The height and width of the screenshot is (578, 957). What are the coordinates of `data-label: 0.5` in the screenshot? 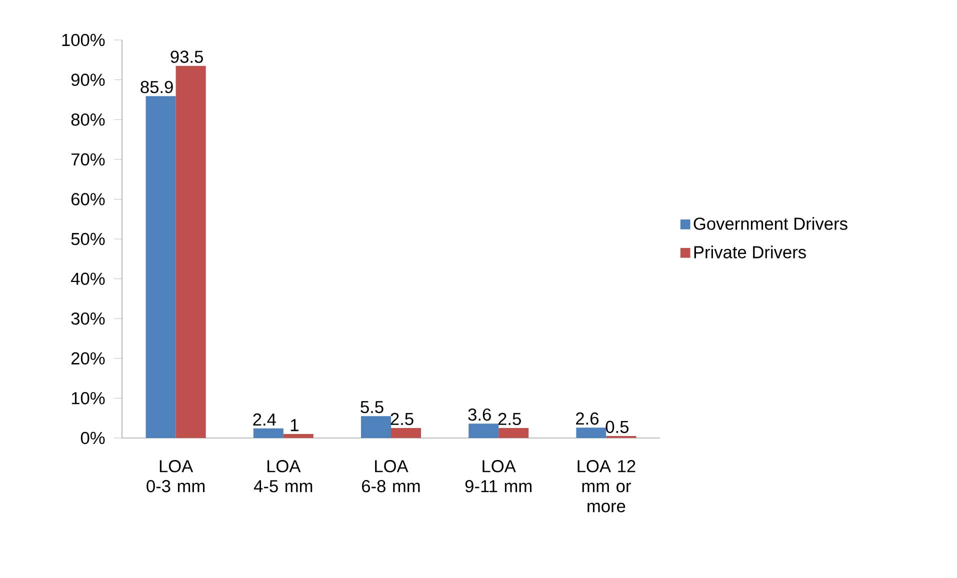 It's located at (617, 427).